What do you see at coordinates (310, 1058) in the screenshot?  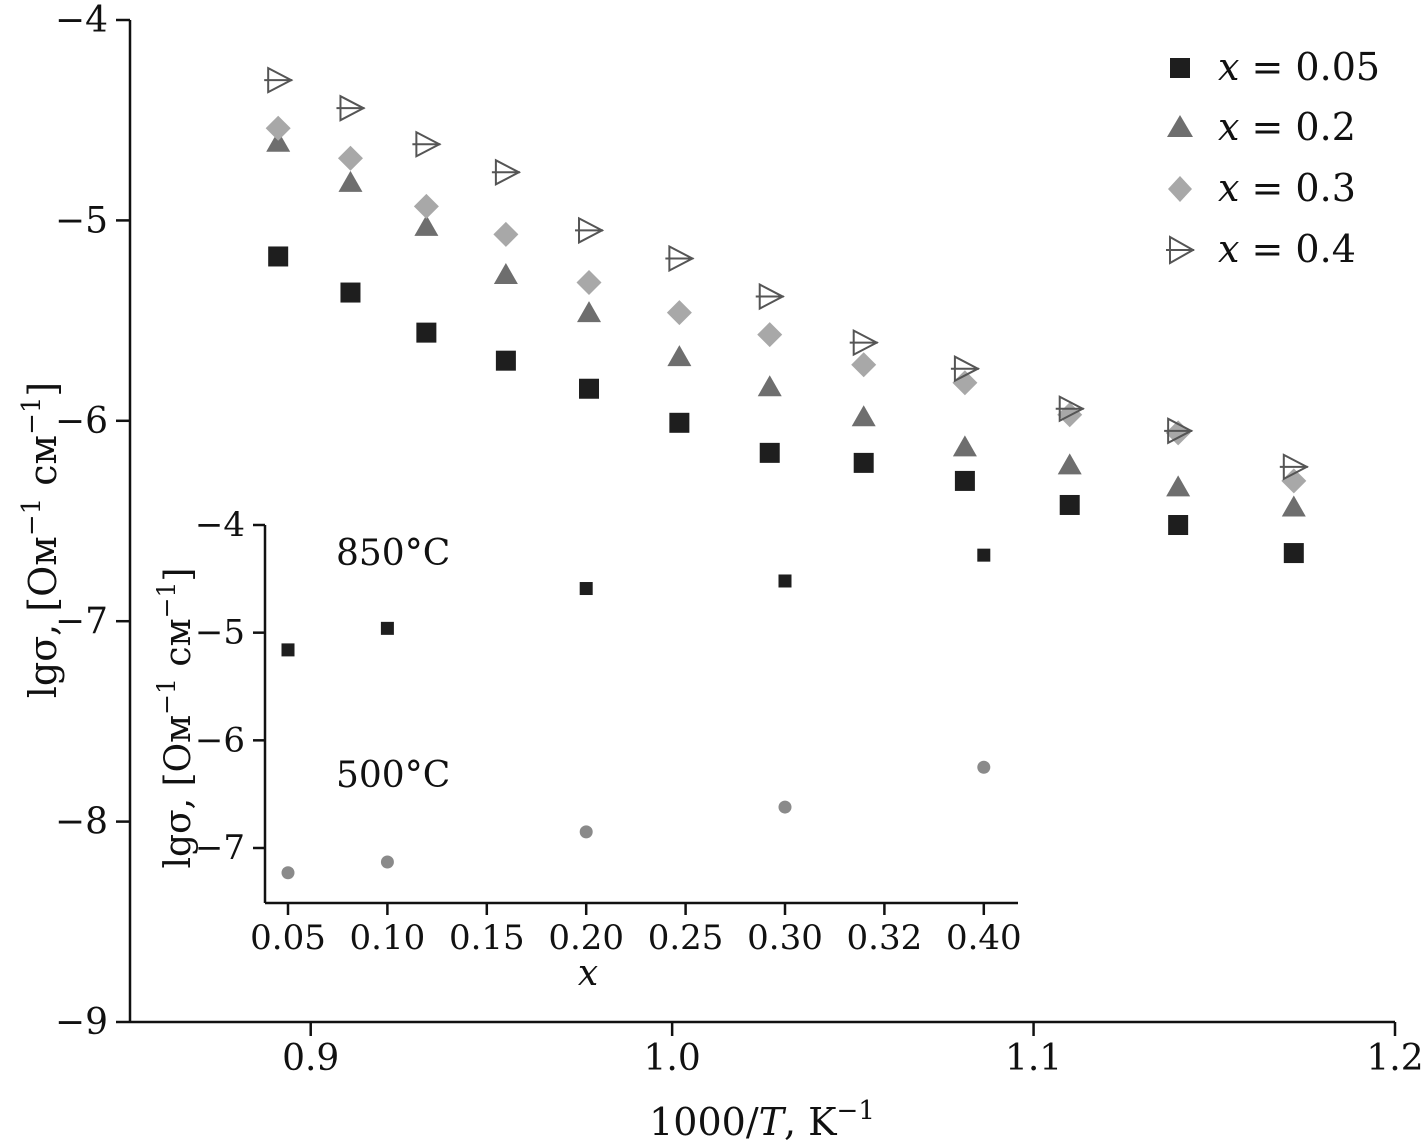 I see `x-tick-label: 0.9` at bounding box center [310, 1058].